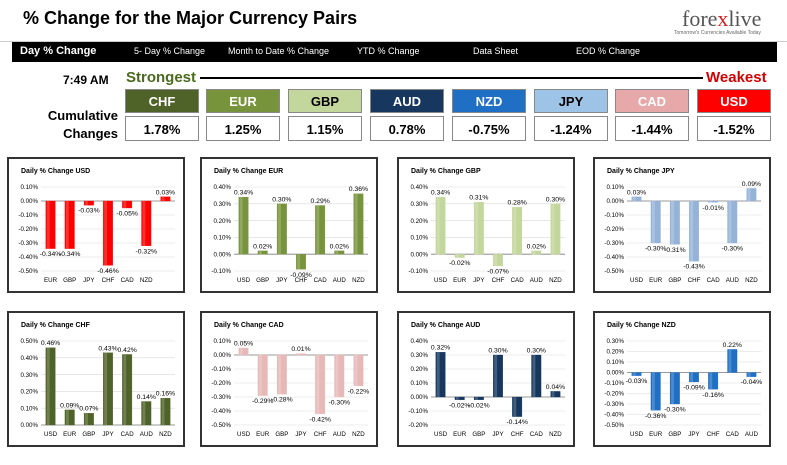  Describe the element at coordinates (165, 394) in the screenshot. I see `data-label: 0.16%` at that location.